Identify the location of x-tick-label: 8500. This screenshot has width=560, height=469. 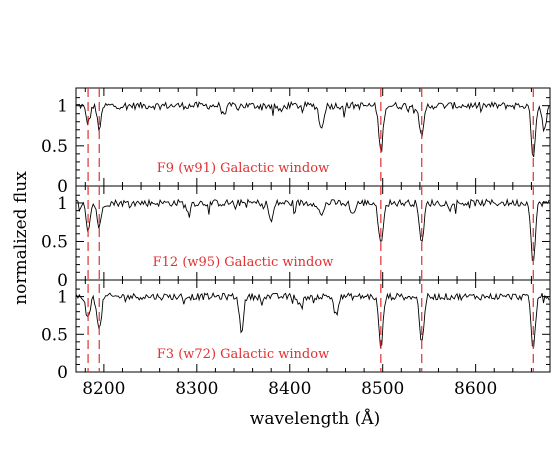
(382, 389).